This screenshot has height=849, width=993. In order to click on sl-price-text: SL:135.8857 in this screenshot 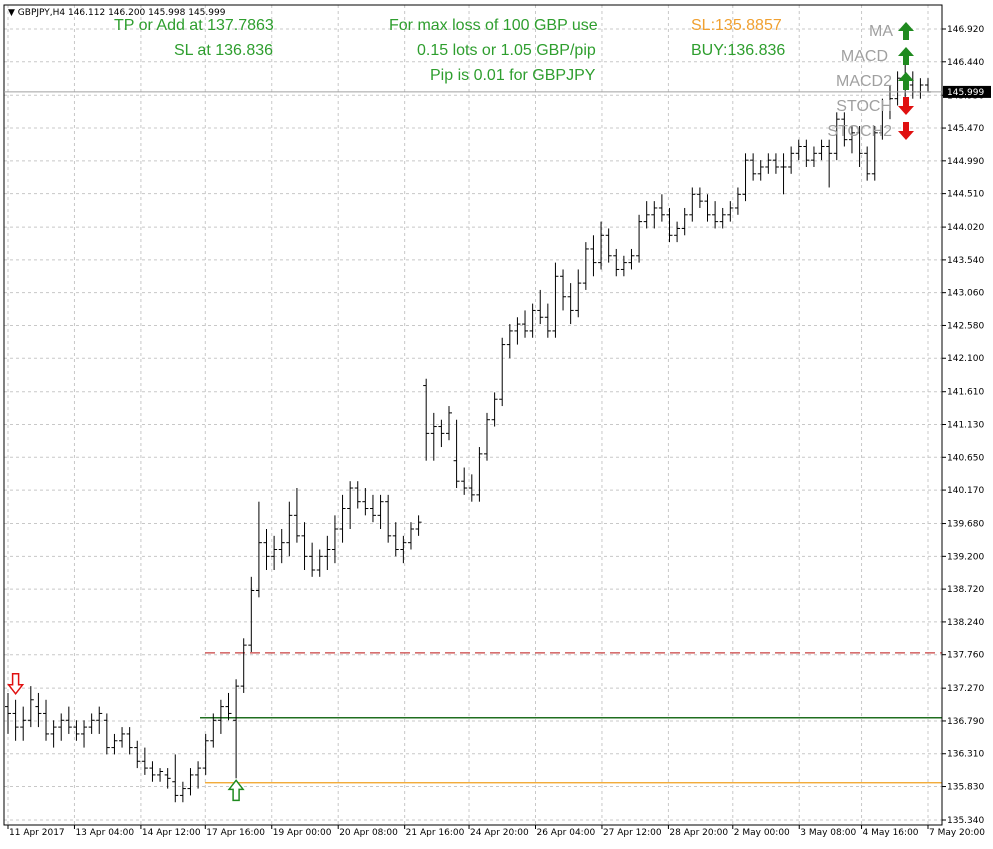, I will do `click(736, 25)`.